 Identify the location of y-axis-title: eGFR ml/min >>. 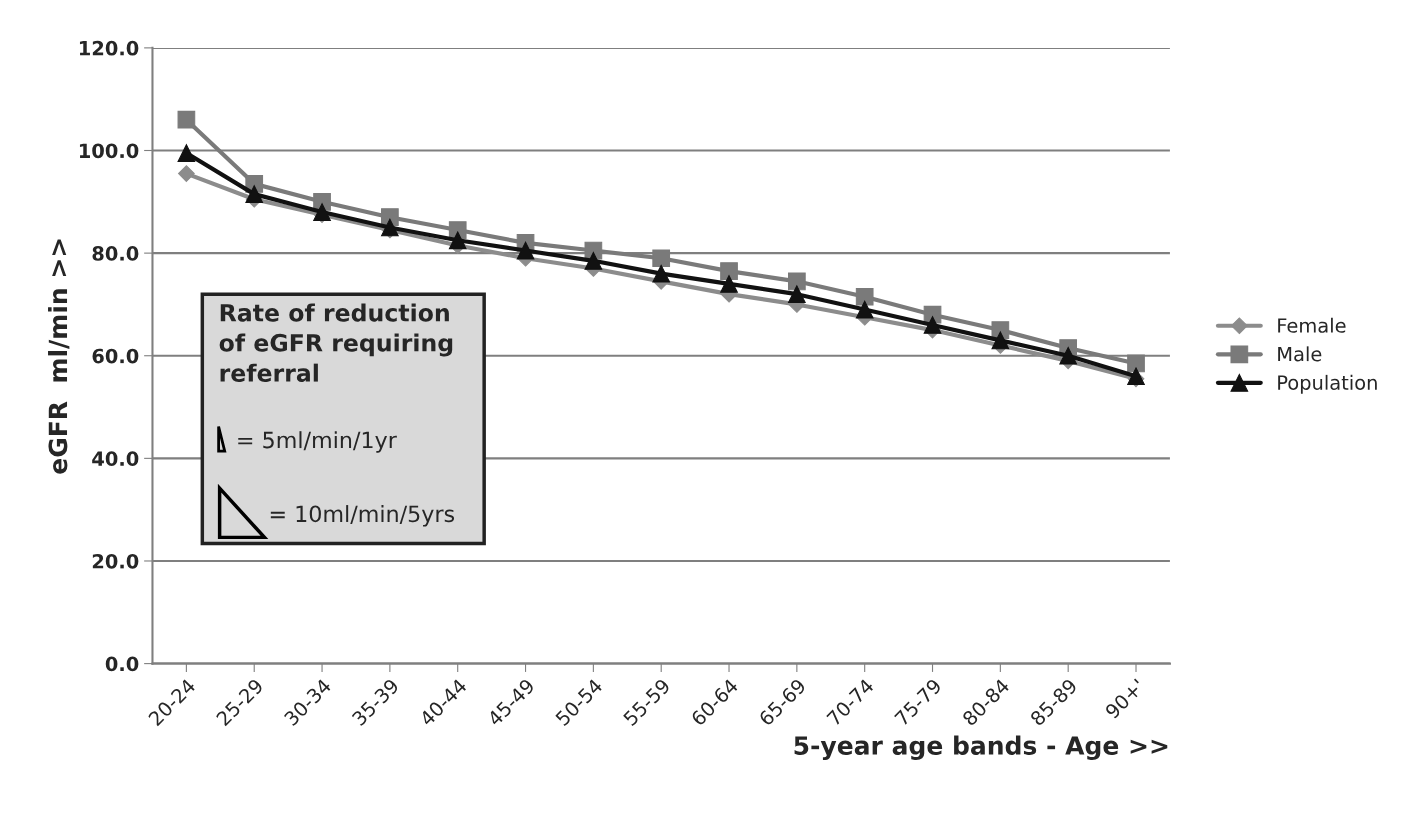
(59, 356).